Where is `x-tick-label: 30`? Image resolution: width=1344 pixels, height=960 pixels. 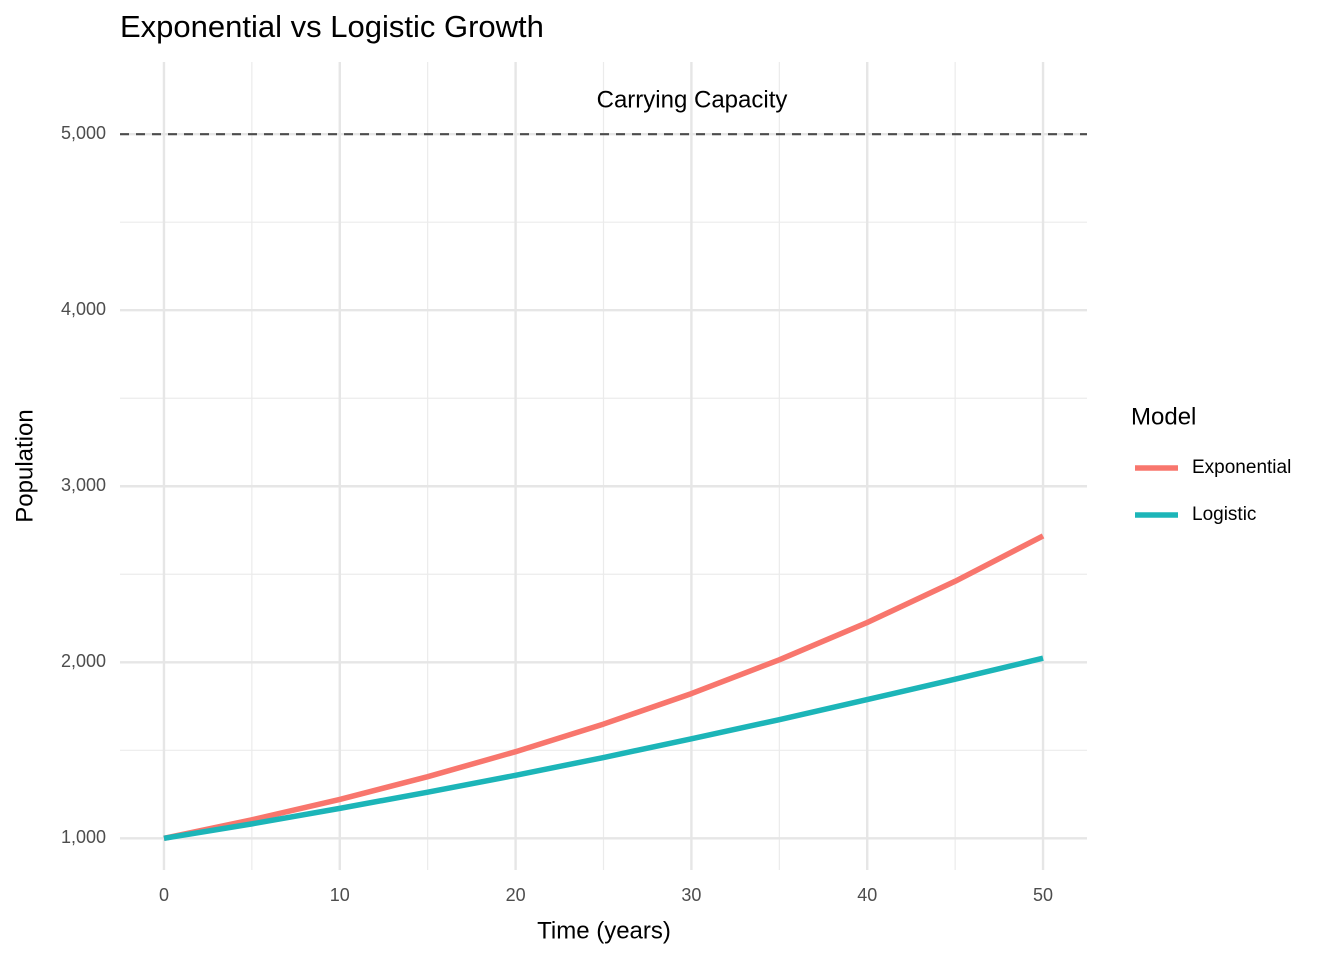
x-tick-label: 30 is located at coordinates (691, 895).